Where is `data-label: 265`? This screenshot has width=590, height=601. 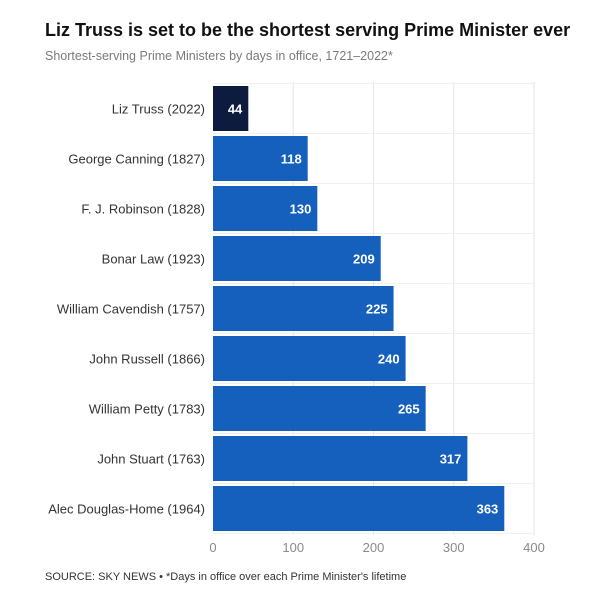
data-label: 265 is located at coordinates (409, 409).